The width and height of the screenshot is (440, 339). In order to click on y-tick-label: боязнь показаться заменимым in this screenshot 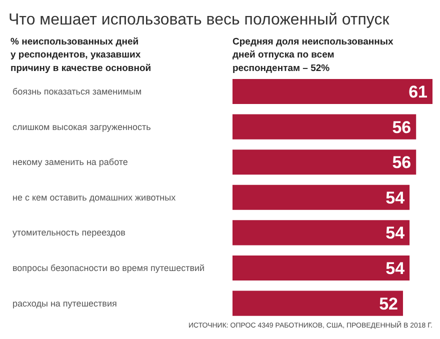, I will do `click(77, 91)`.